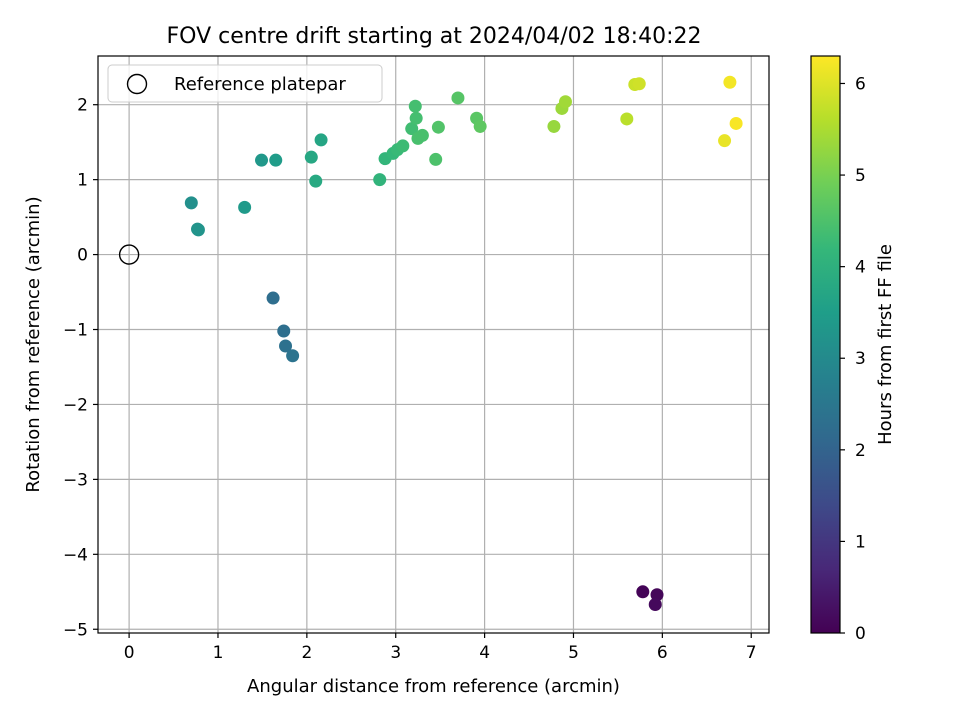  What do you see at coordinates (260, 84) in the screenshot?
I see `legend-entry: Reference platepar` at bounding box center [260, 84].